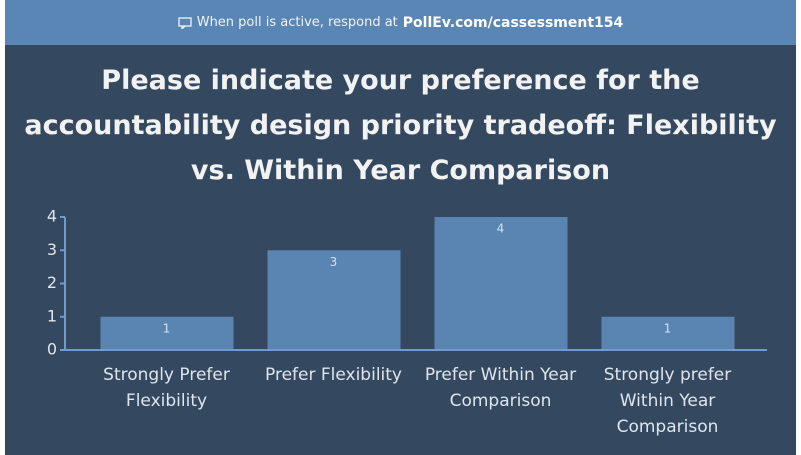 Image resolution: width=801 pixels, height=455 pixels. I want to click on banner-link: PollEv.com/cassessment154, so click(513, 22).